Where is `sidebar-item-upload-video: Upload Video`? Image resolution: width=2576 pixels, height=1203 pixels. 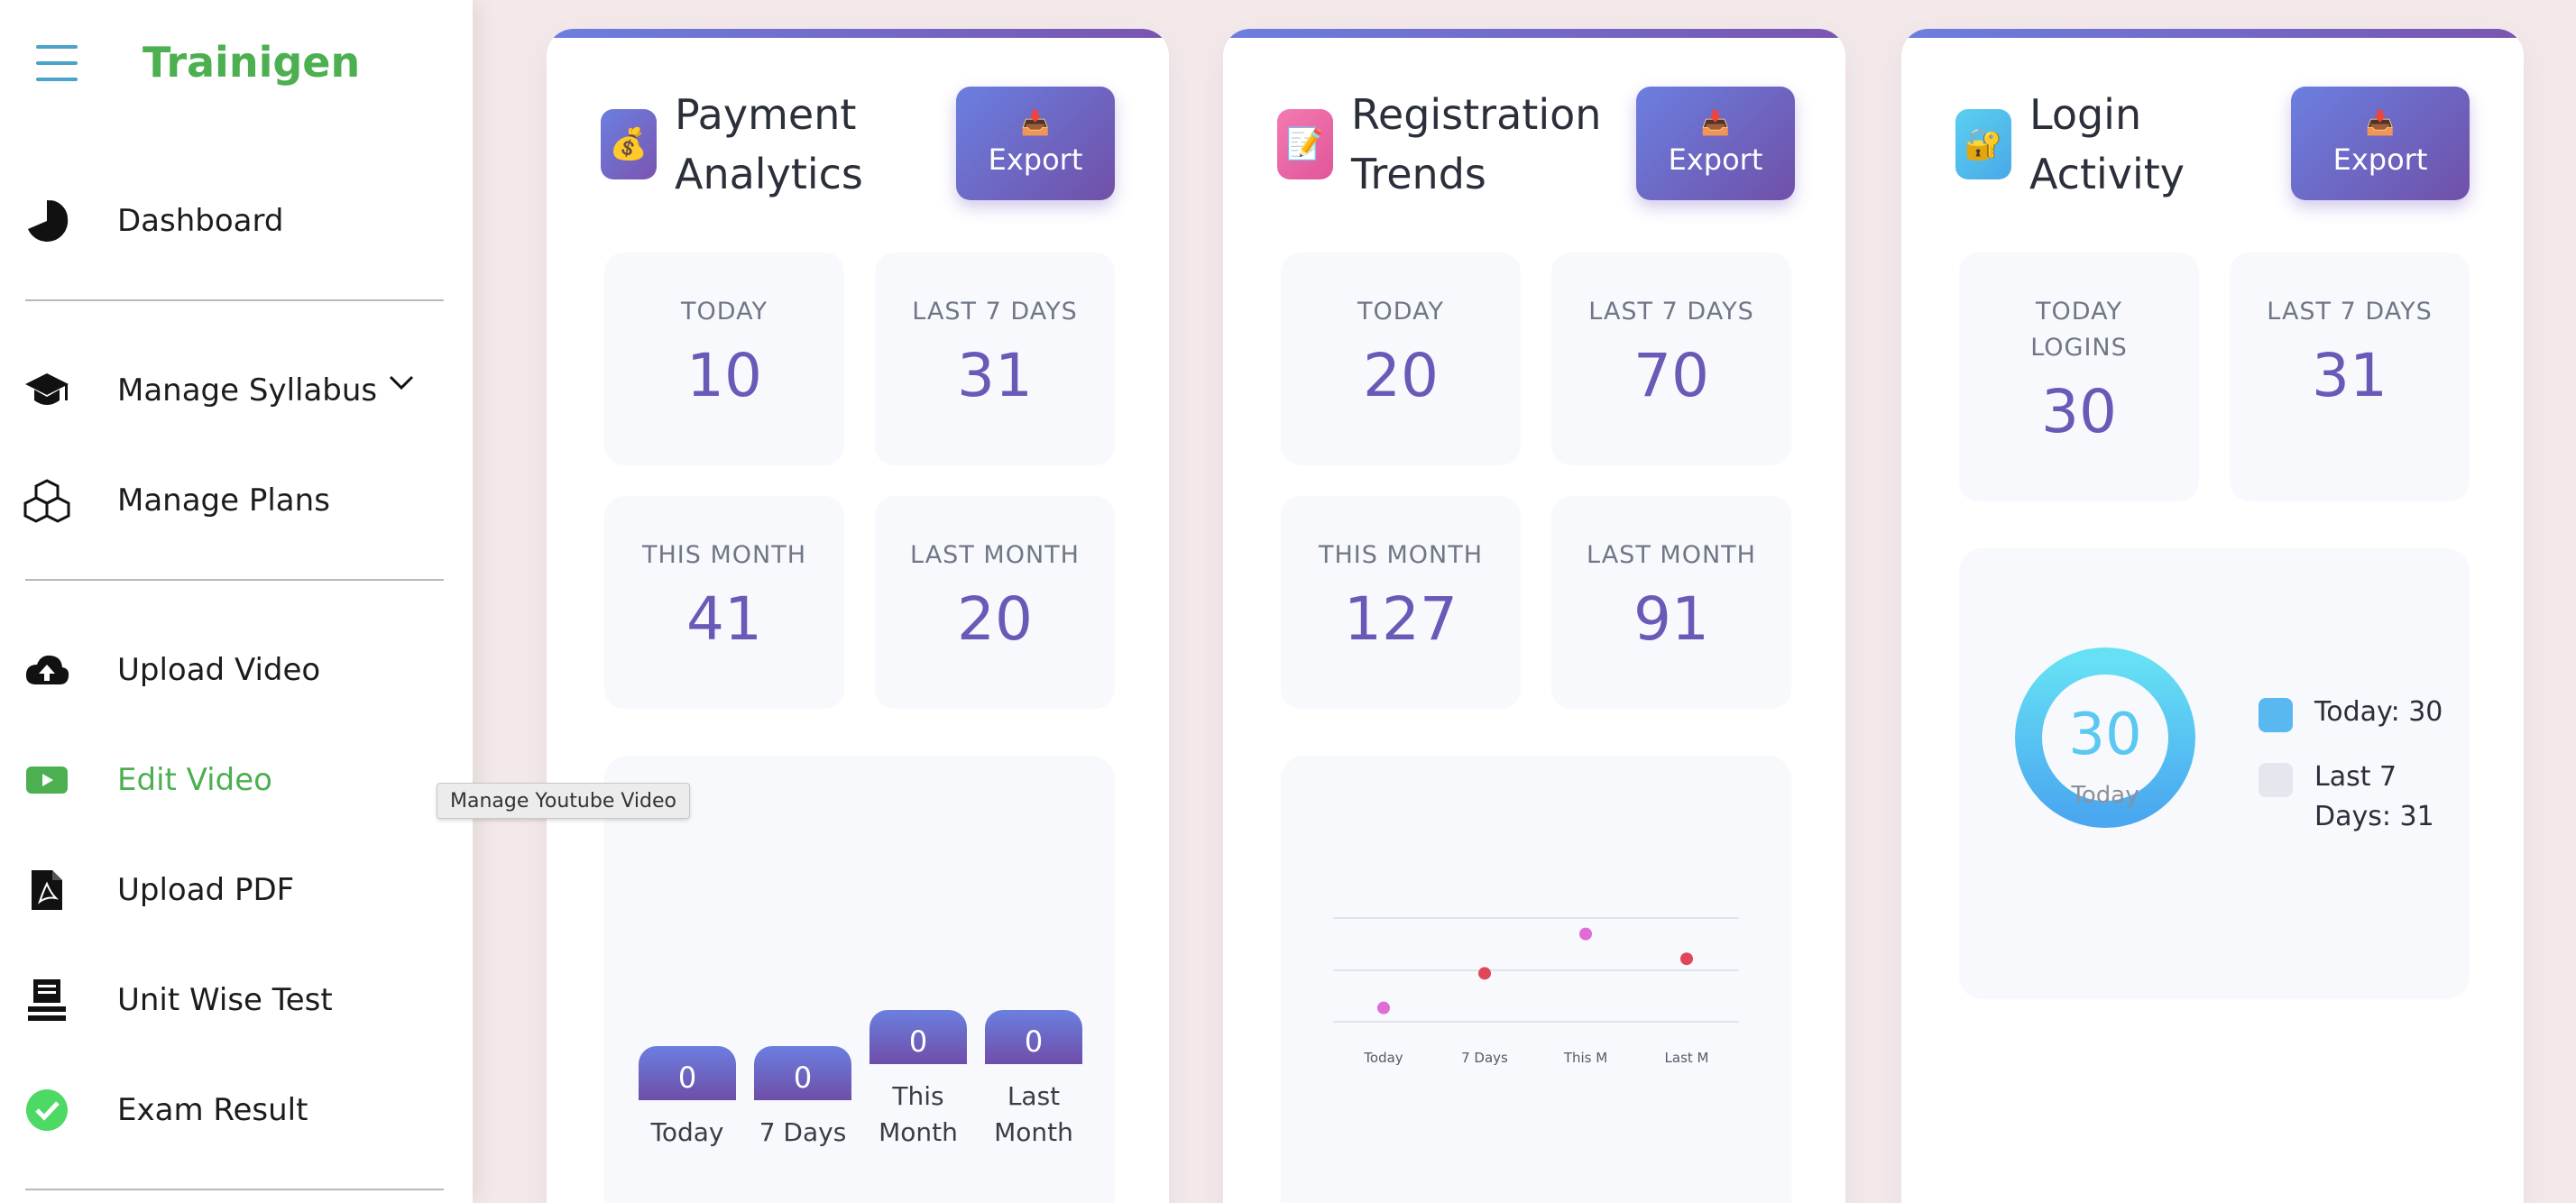 sidebar-item-upload-video: Upload Video is located at coordinates (235, 670).